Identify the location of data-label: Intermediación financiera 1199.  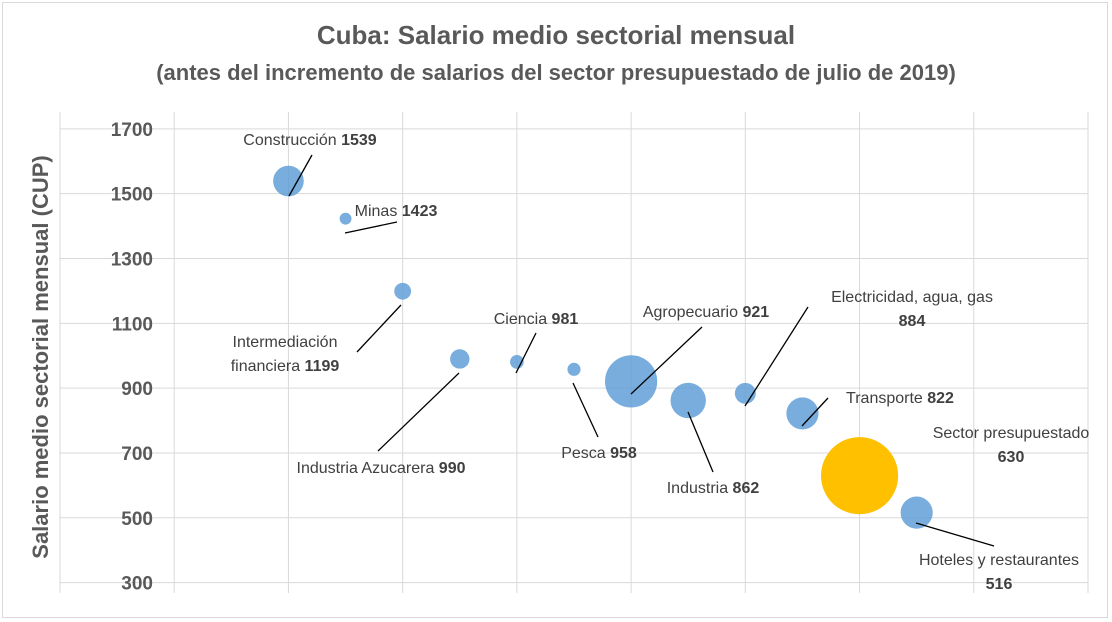
(285, 354).